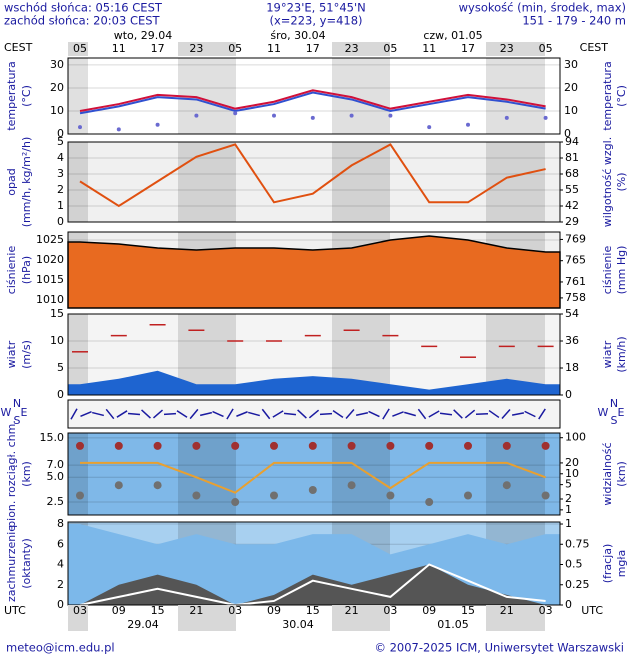 The image size is (630, 660). Describe the element at coordinates (17, 420) in the screenshot. I see `compass-label: S` at that location.